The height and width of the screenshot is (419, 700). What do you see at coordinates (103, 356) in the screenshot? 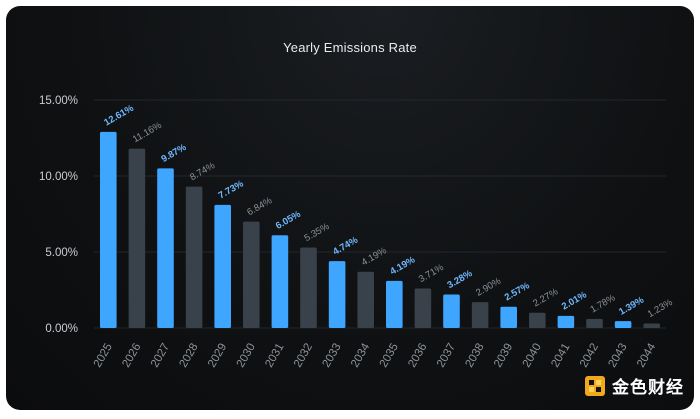
I see `x-tick-label-2025: 2025` at bounding box center [103, 356].